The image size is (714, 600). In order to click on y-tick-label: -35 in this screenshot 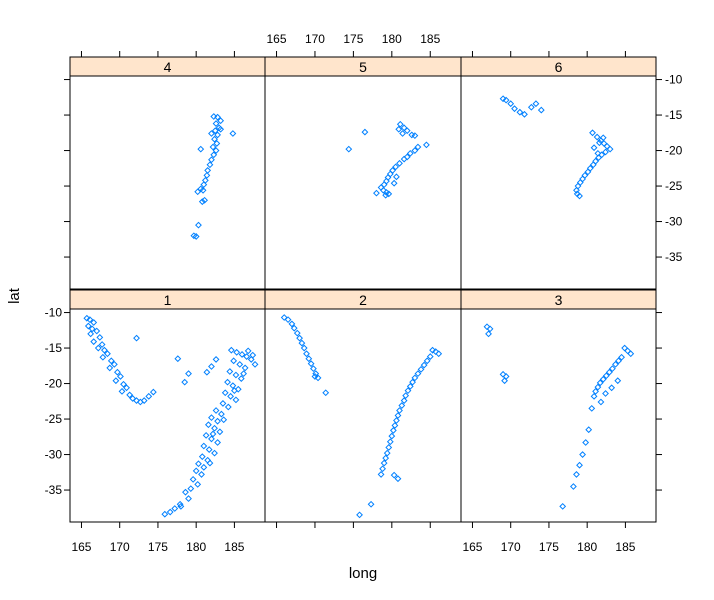, I will do `click(54, 490)`.